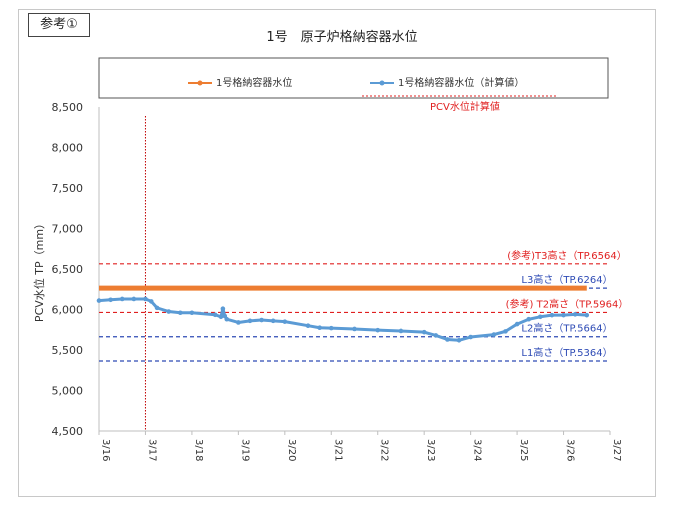 Image resolution: width=678 pixels, height=505 pixels. What do you see at coordinates (244, 450) in the screenshot?
I see `x-tick-label: 3/19` at bounding box center [244, 450].